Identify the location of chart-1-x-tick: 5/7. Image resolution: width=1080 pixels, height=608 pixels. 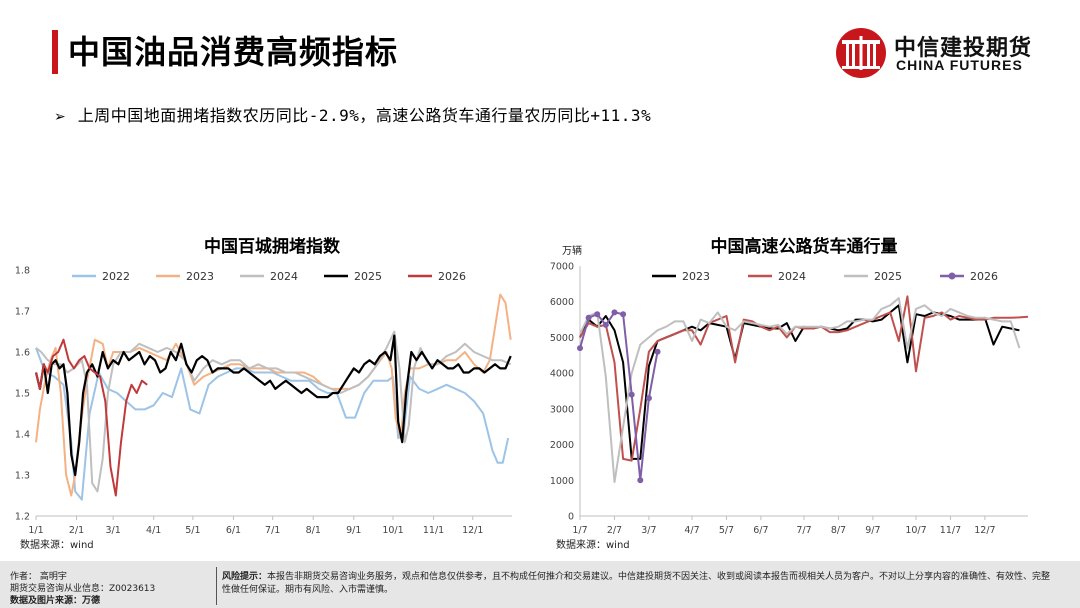
(726, 530).